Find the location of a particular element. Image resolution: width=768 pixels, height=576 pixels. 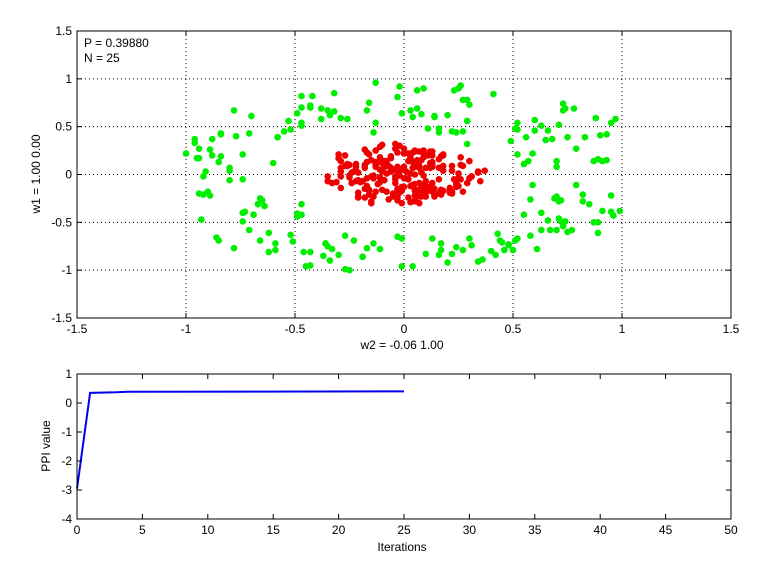

line-xtick-label: 50 is located at coordinates (731, 530).